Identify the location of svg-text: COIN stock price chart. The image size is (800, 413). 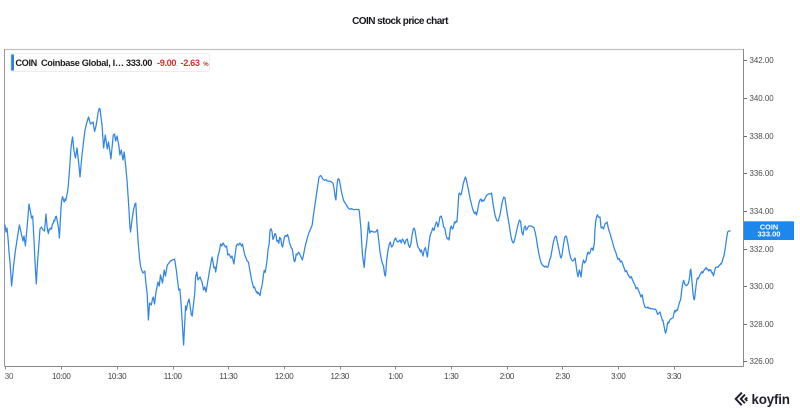
(400, 21).